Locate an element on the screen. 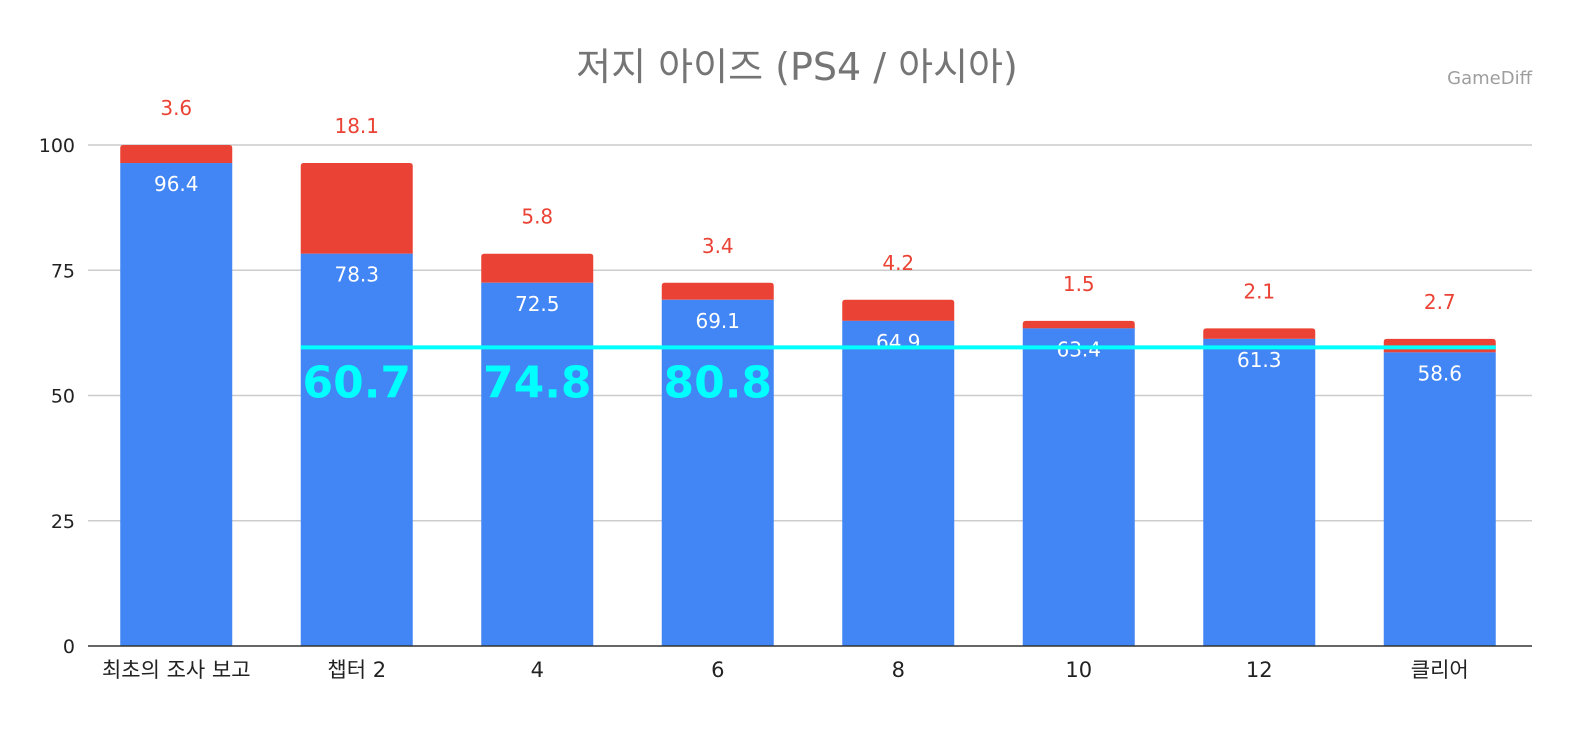 This screenshot has width=1594, height=730. x-tick-label: 최초의 조사 보고 is located at coordinates (176, 670).